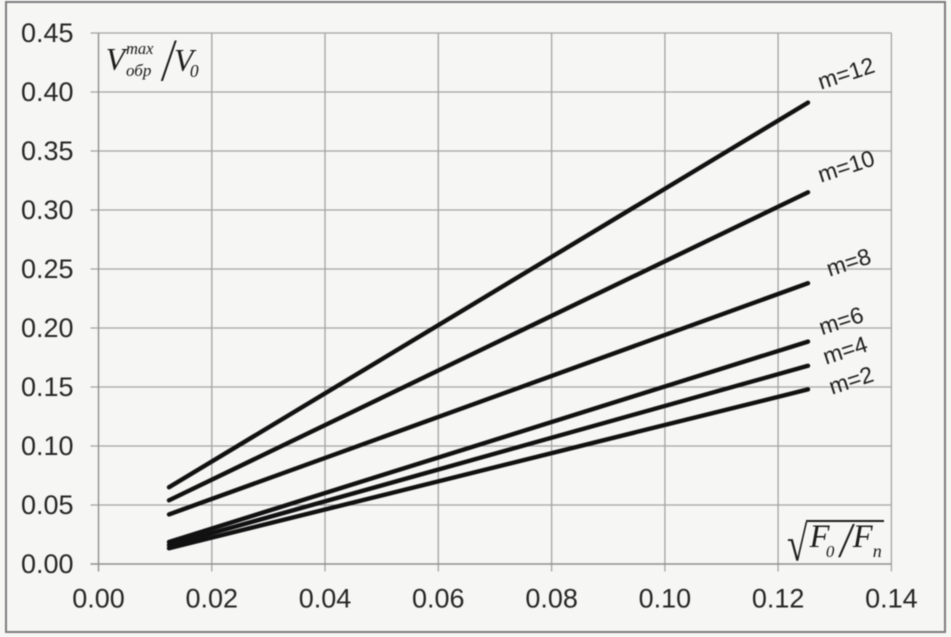 The width and height of the screenshot is (951, 637). What do you see at coordinates (47, 33) in the screenshot?
I see `svg-text: 0.45` at bounding box center [47, 33].